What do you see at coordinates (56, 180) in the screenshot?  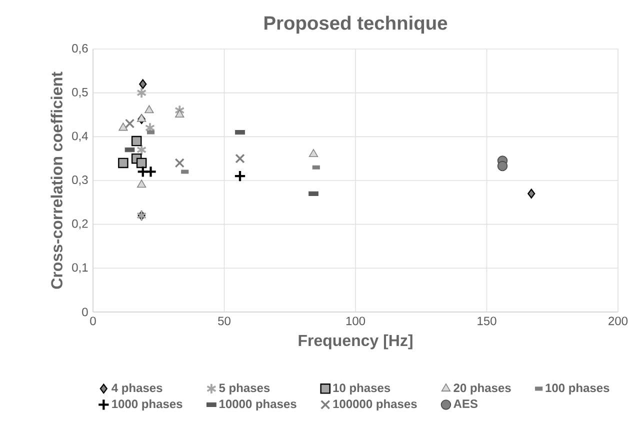 I see `y-axis-title: Cross-correlation coefficient` at bounding box center [56, 180].